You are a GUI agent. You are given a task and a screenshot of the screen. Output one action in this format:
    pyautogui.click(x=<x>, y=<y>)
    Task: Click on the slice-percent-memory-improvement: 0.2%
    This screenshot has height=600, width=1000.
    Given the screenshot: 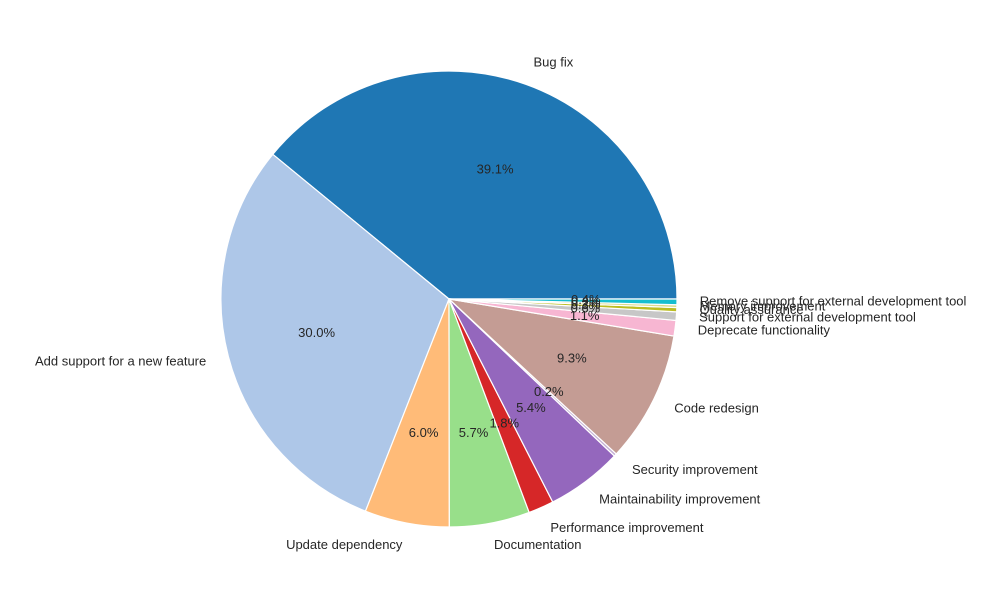 What is the action you would take?
    pyautogui.click(x=586, y=302)
    